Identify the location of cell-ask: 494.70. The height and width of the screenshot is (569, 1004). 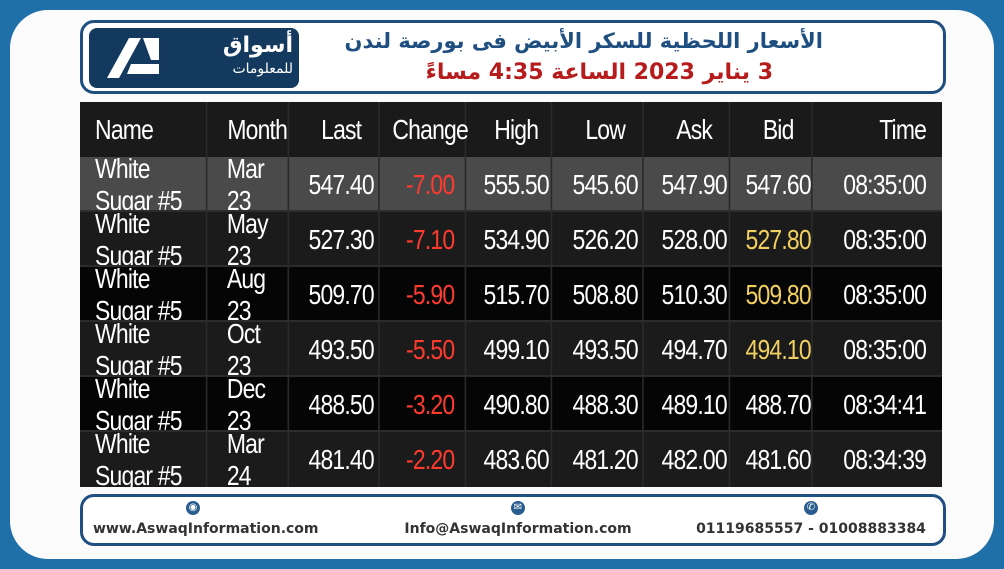
(695, 349).